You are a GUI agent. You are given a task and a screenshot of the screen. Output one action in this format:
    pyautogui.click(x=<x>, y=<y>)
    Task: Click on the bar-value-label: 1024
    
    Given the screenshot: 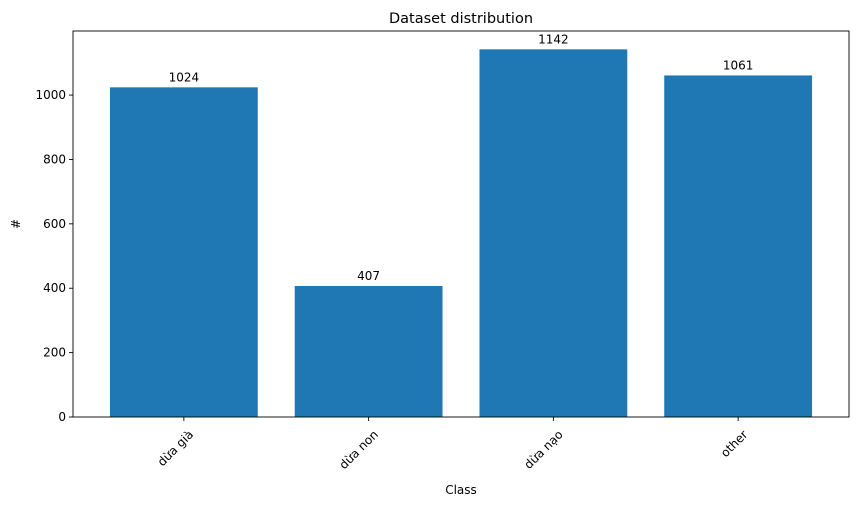 What is the action you would take?
    pyautogui.click(x=184, y=77)
    